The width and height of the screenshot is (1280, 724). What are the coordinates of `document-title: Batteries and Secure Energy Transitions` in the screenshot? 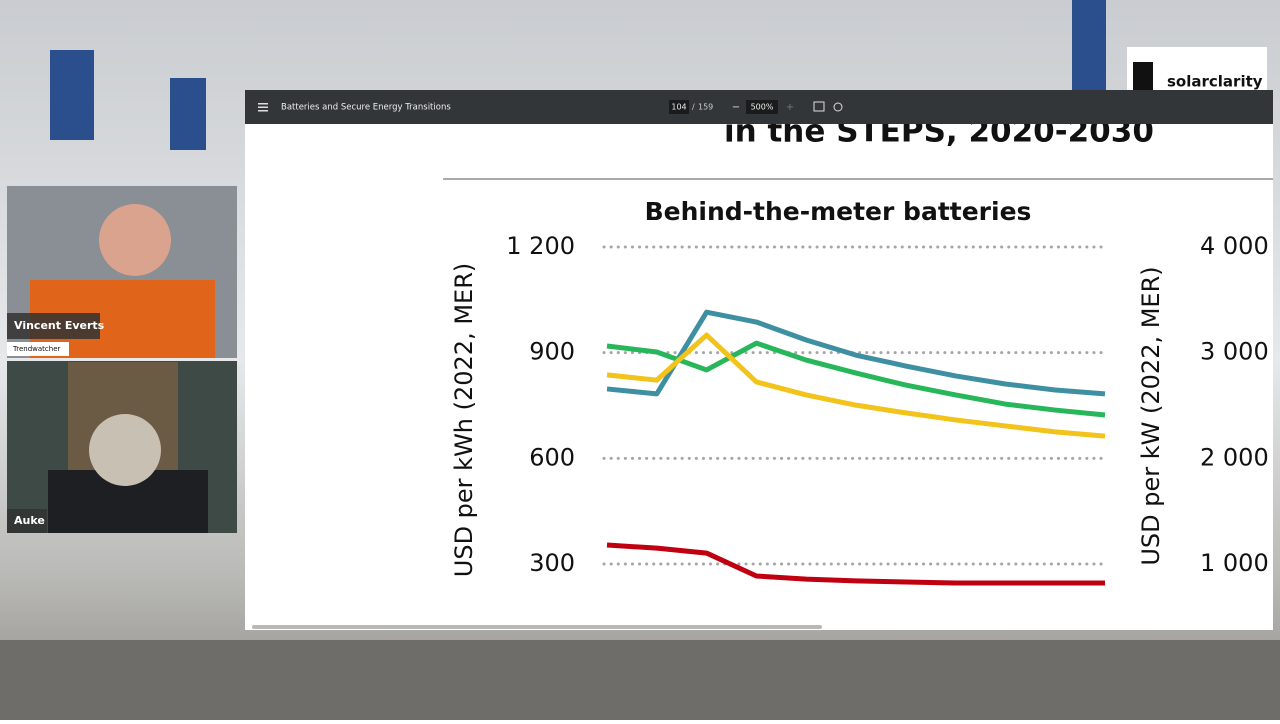 It's located at (366, 108).